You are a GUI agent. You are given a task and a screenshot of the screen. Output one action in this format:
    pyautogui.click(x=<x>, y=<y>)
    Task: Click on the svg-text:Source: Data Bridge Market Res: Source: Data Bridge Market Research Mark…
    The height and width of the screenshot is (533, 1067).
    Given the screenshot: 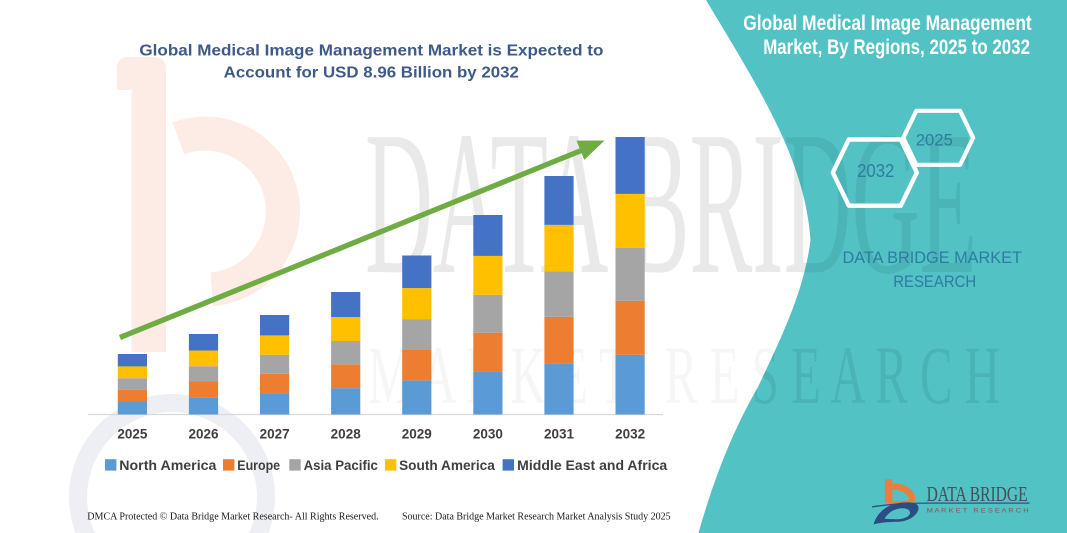 What is the action you would take?
    pyautogui.click(x=536, y=517)
    